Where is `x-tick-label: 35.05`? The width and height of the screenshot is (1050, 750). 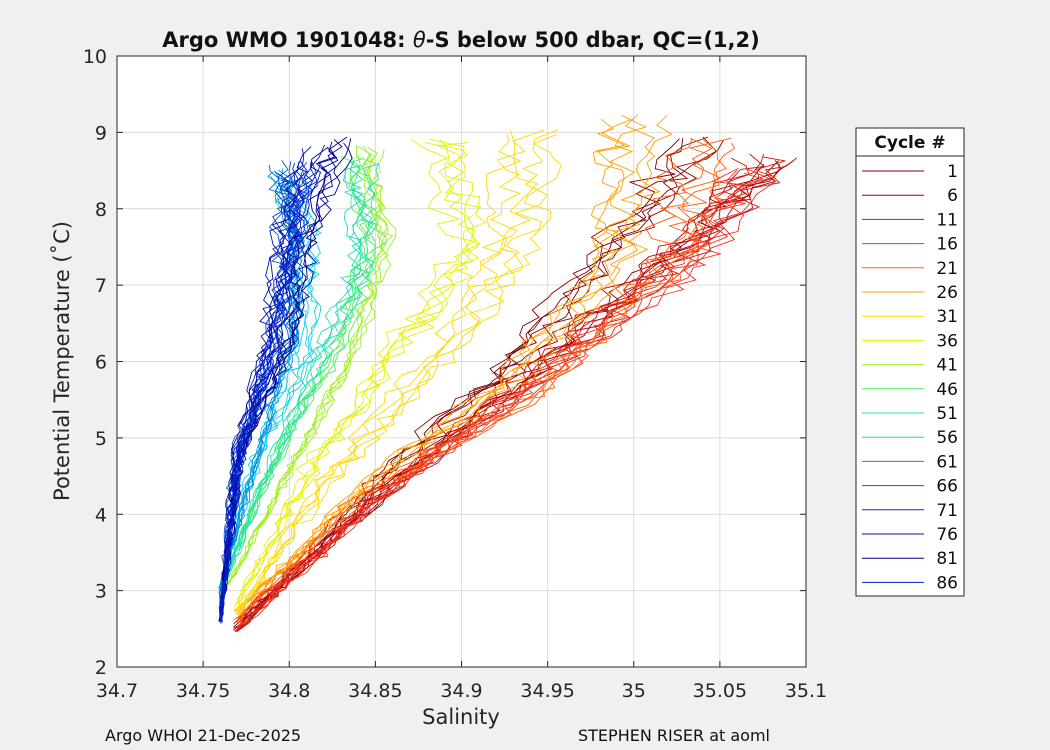 x-tick-label: 35.05 is located at coordinates (720, 691).